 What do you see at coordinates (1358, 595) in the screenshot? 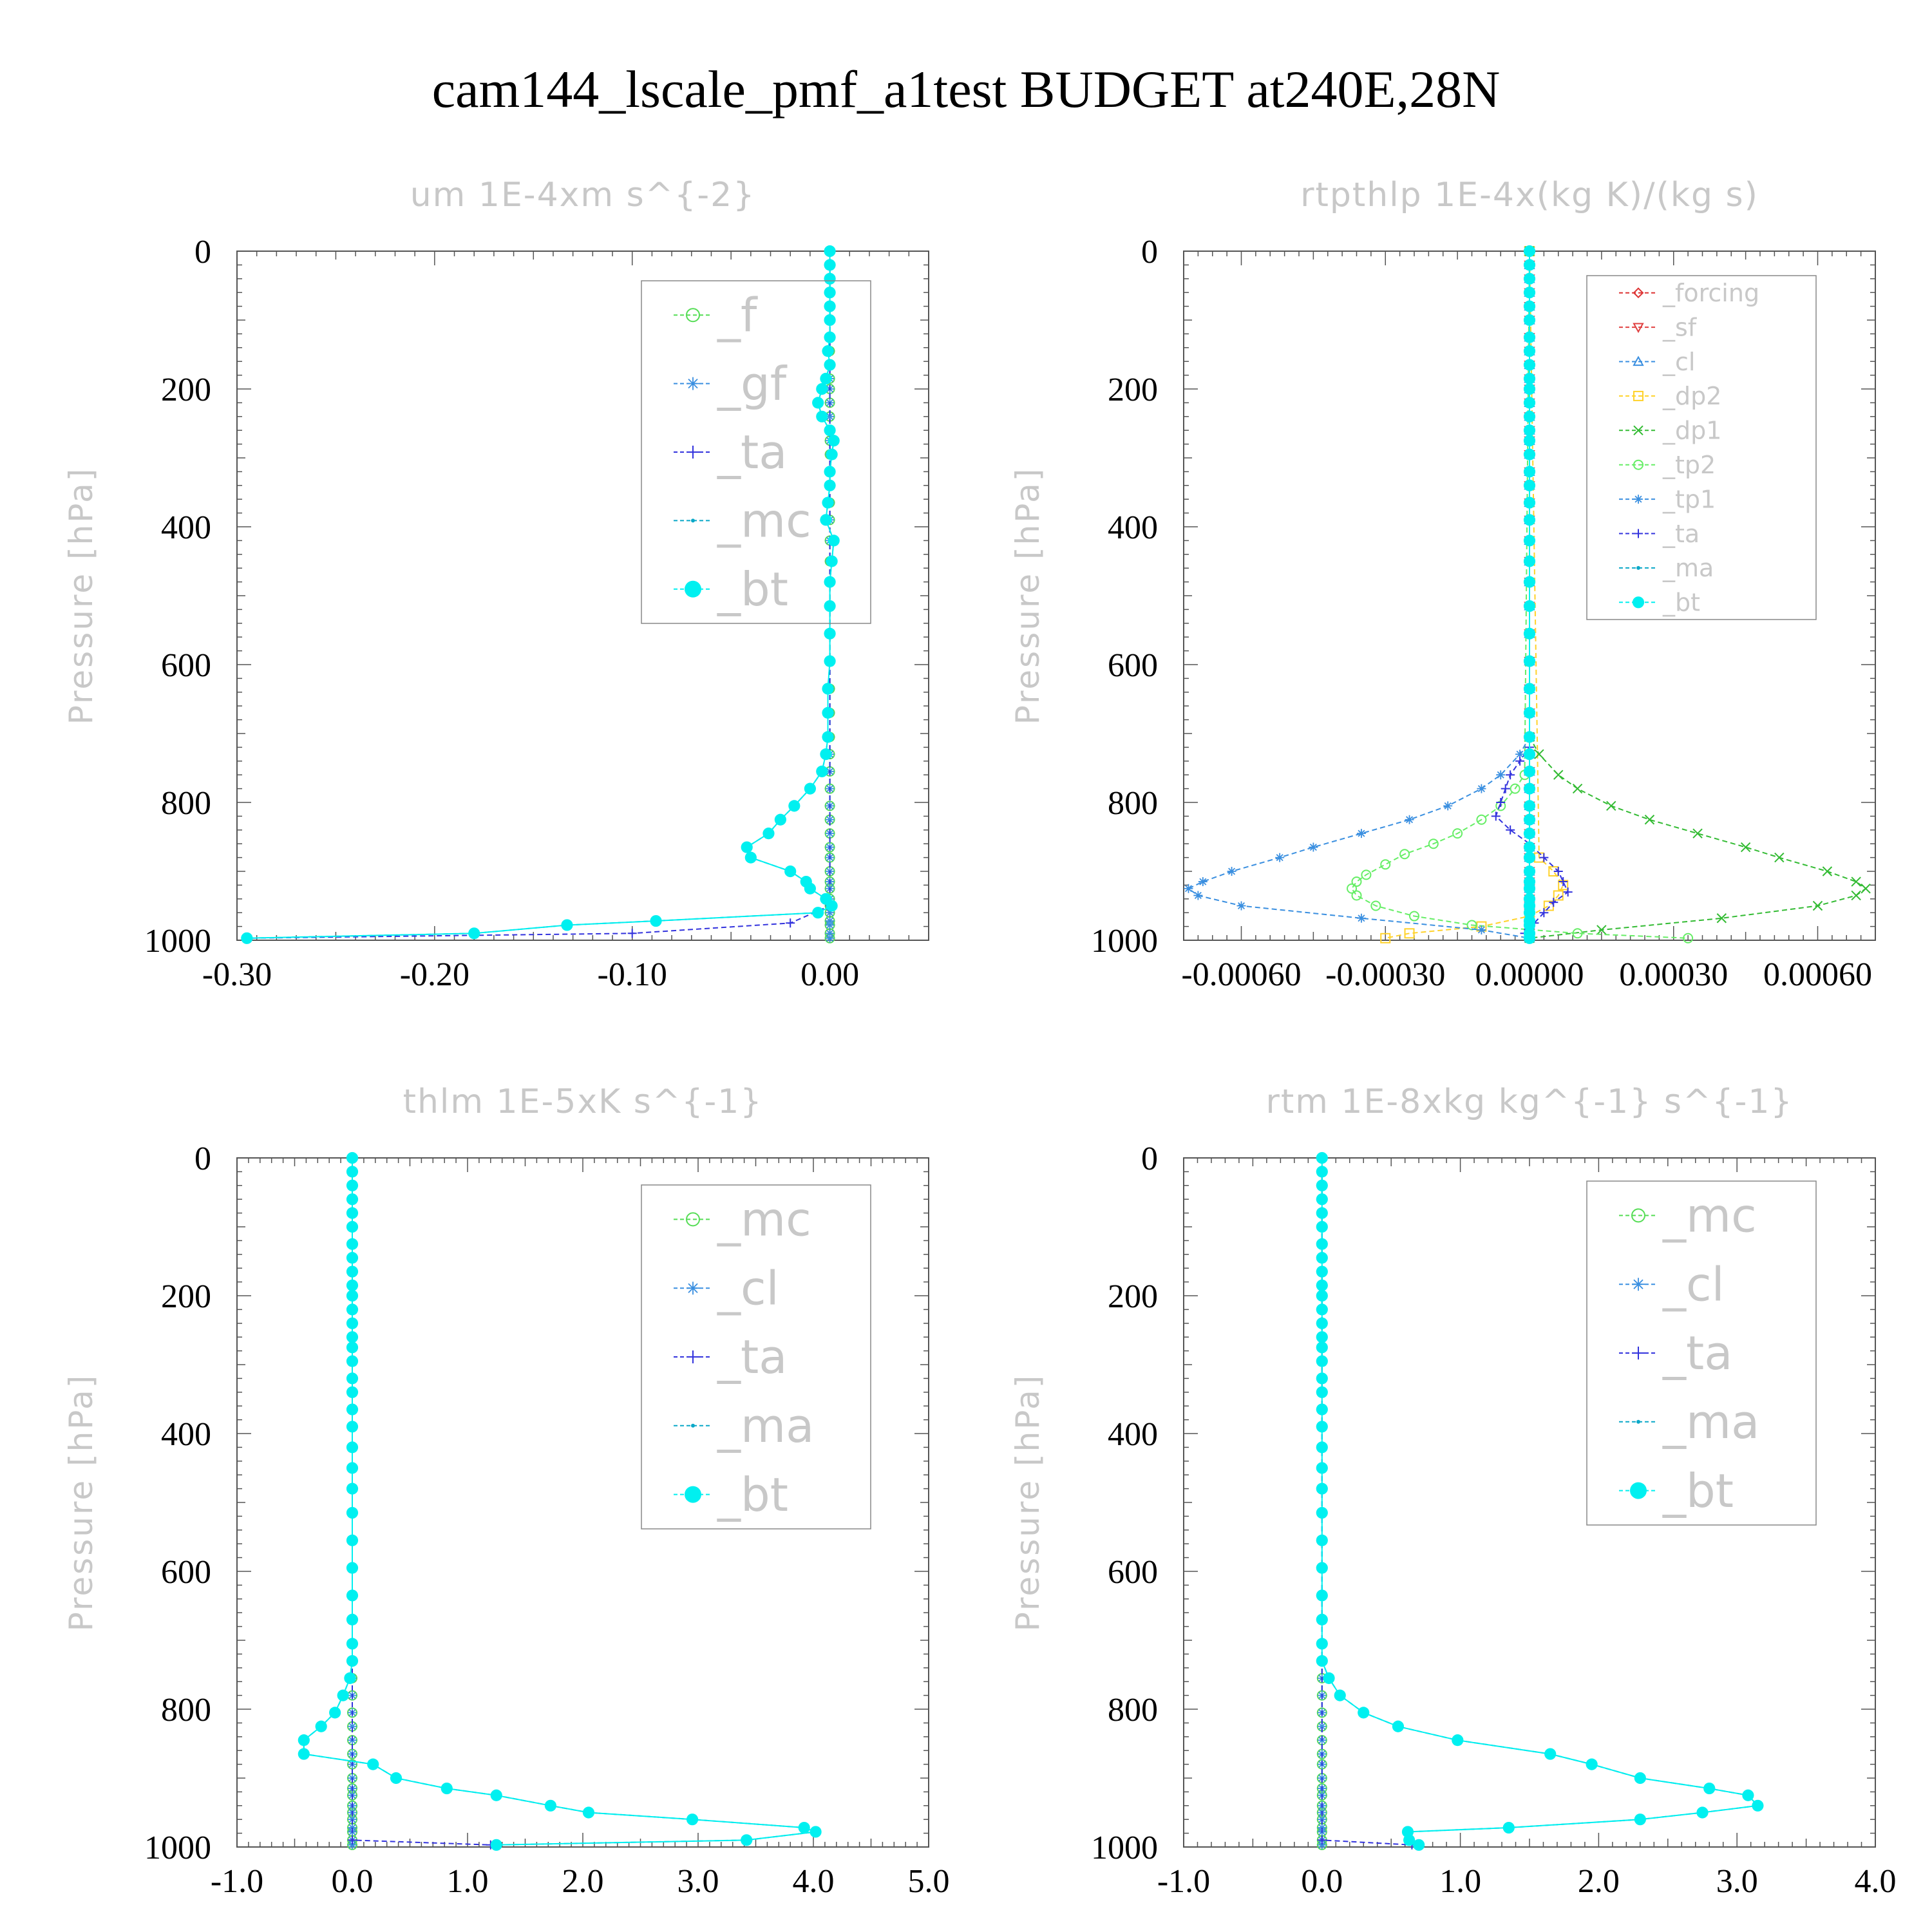
I see `series-line` at bounding box center [1358, 595].